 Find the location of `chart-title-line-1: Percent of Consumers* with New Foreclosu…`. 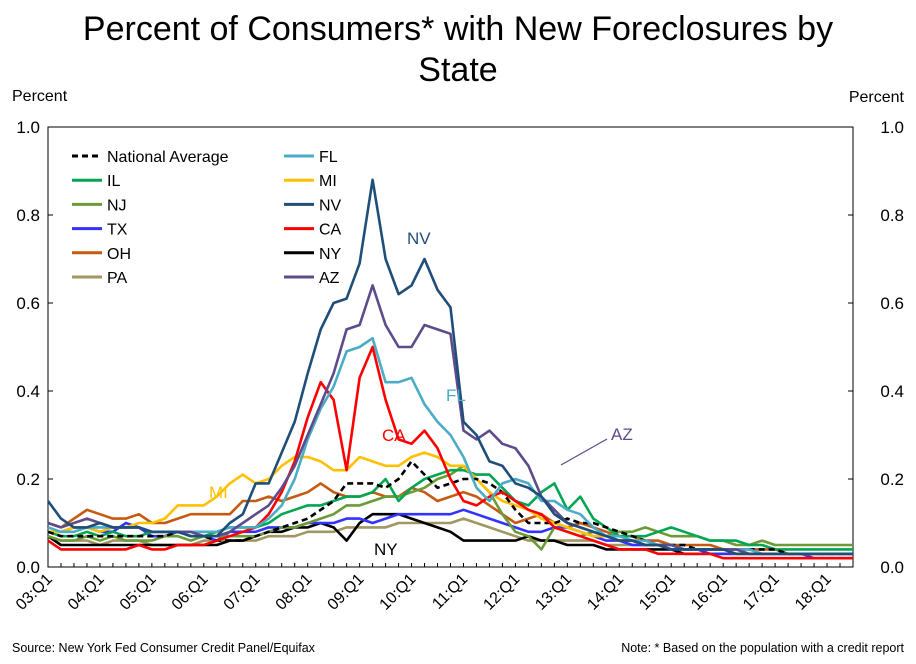

chart-title-line-1: Percent of Consumers* with New Foreclosu… is located at coordinates (458, 29).